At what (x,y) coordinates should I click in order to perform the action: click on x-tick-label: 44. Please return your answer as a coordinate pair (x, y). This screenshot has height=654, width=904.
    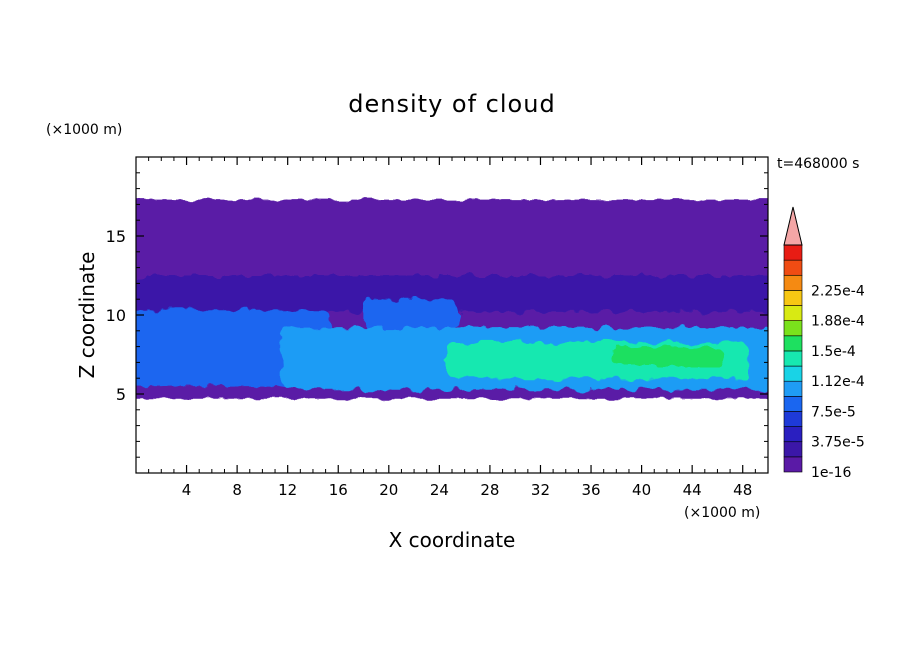
    Looking at the image, I should click on (692, 490).